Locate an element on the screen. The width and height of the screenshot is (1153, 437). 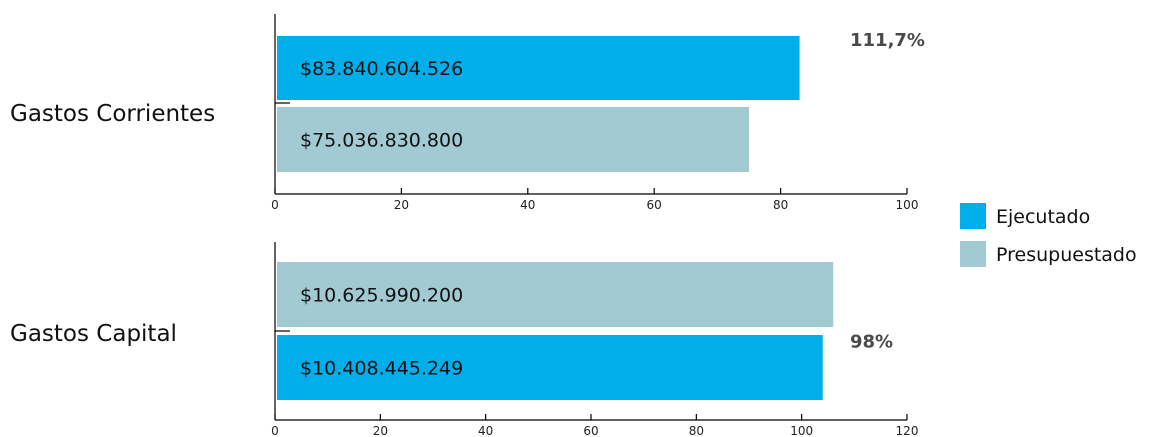
bar-value-label: $10.408.445.249 is located at coordinates (381, 369).